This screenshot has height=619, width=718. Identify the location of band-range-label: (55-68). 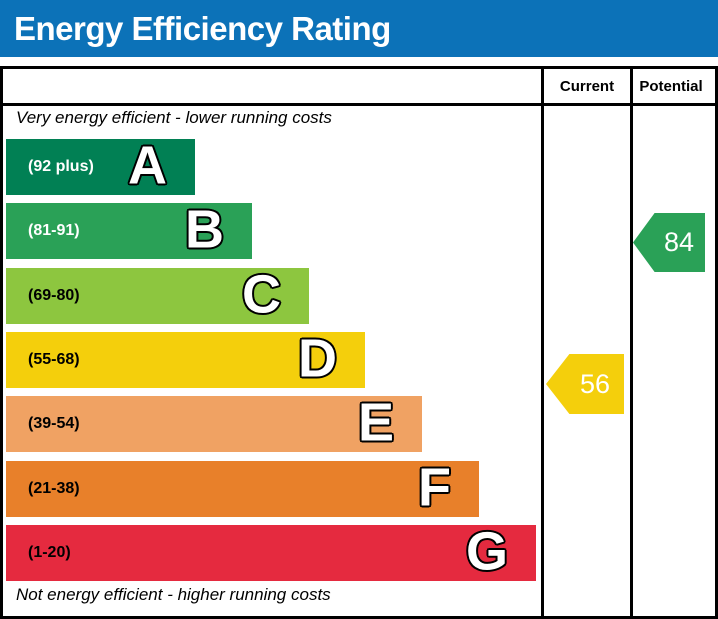
(54, 359).